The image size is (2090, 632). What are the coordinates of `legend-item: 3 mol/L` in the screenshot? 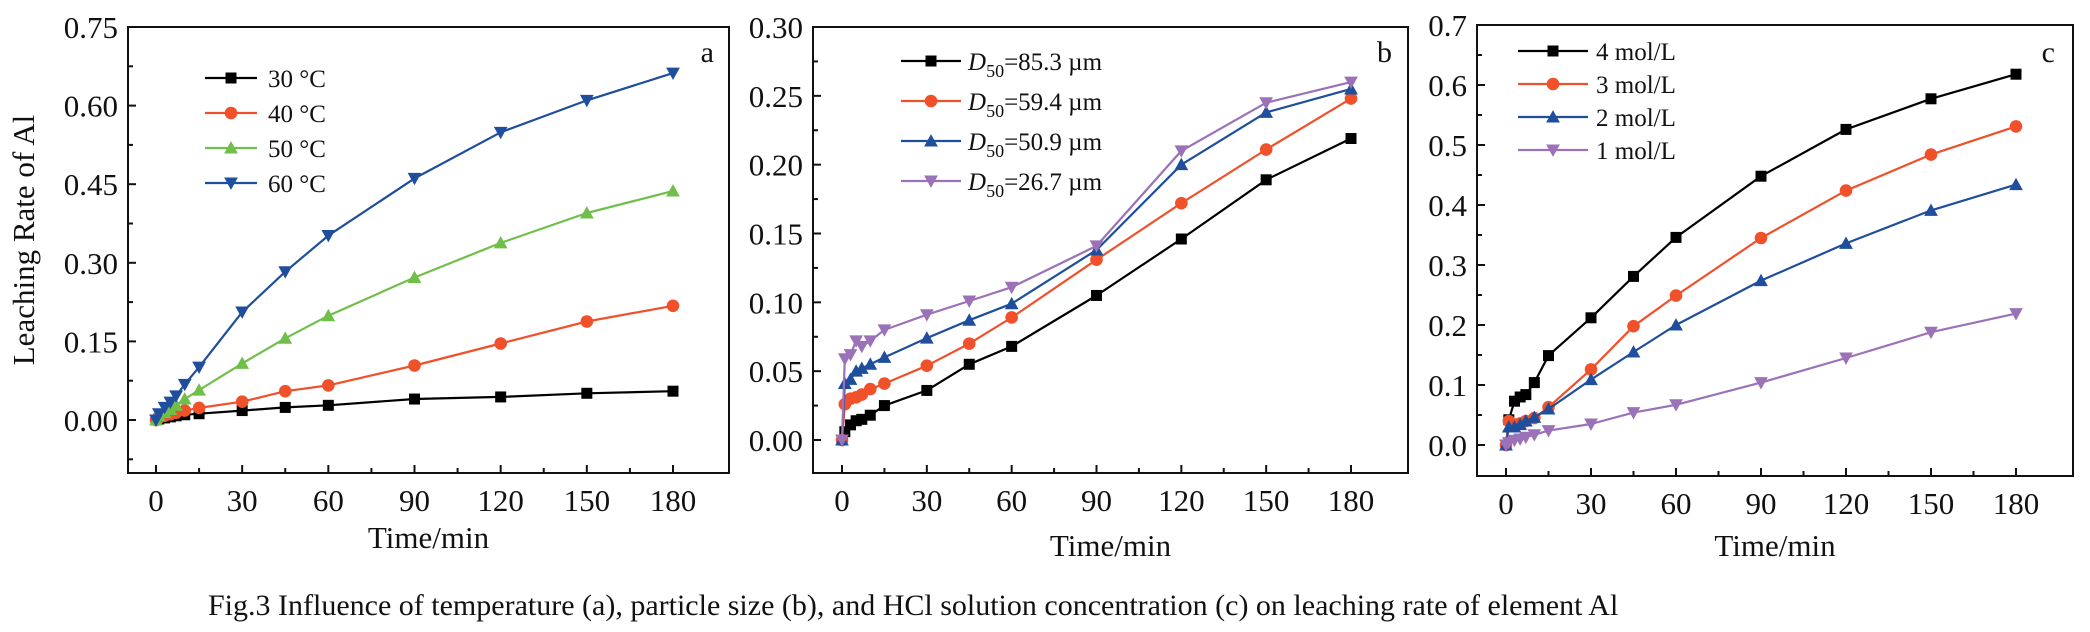 It's located at (1597, 85).